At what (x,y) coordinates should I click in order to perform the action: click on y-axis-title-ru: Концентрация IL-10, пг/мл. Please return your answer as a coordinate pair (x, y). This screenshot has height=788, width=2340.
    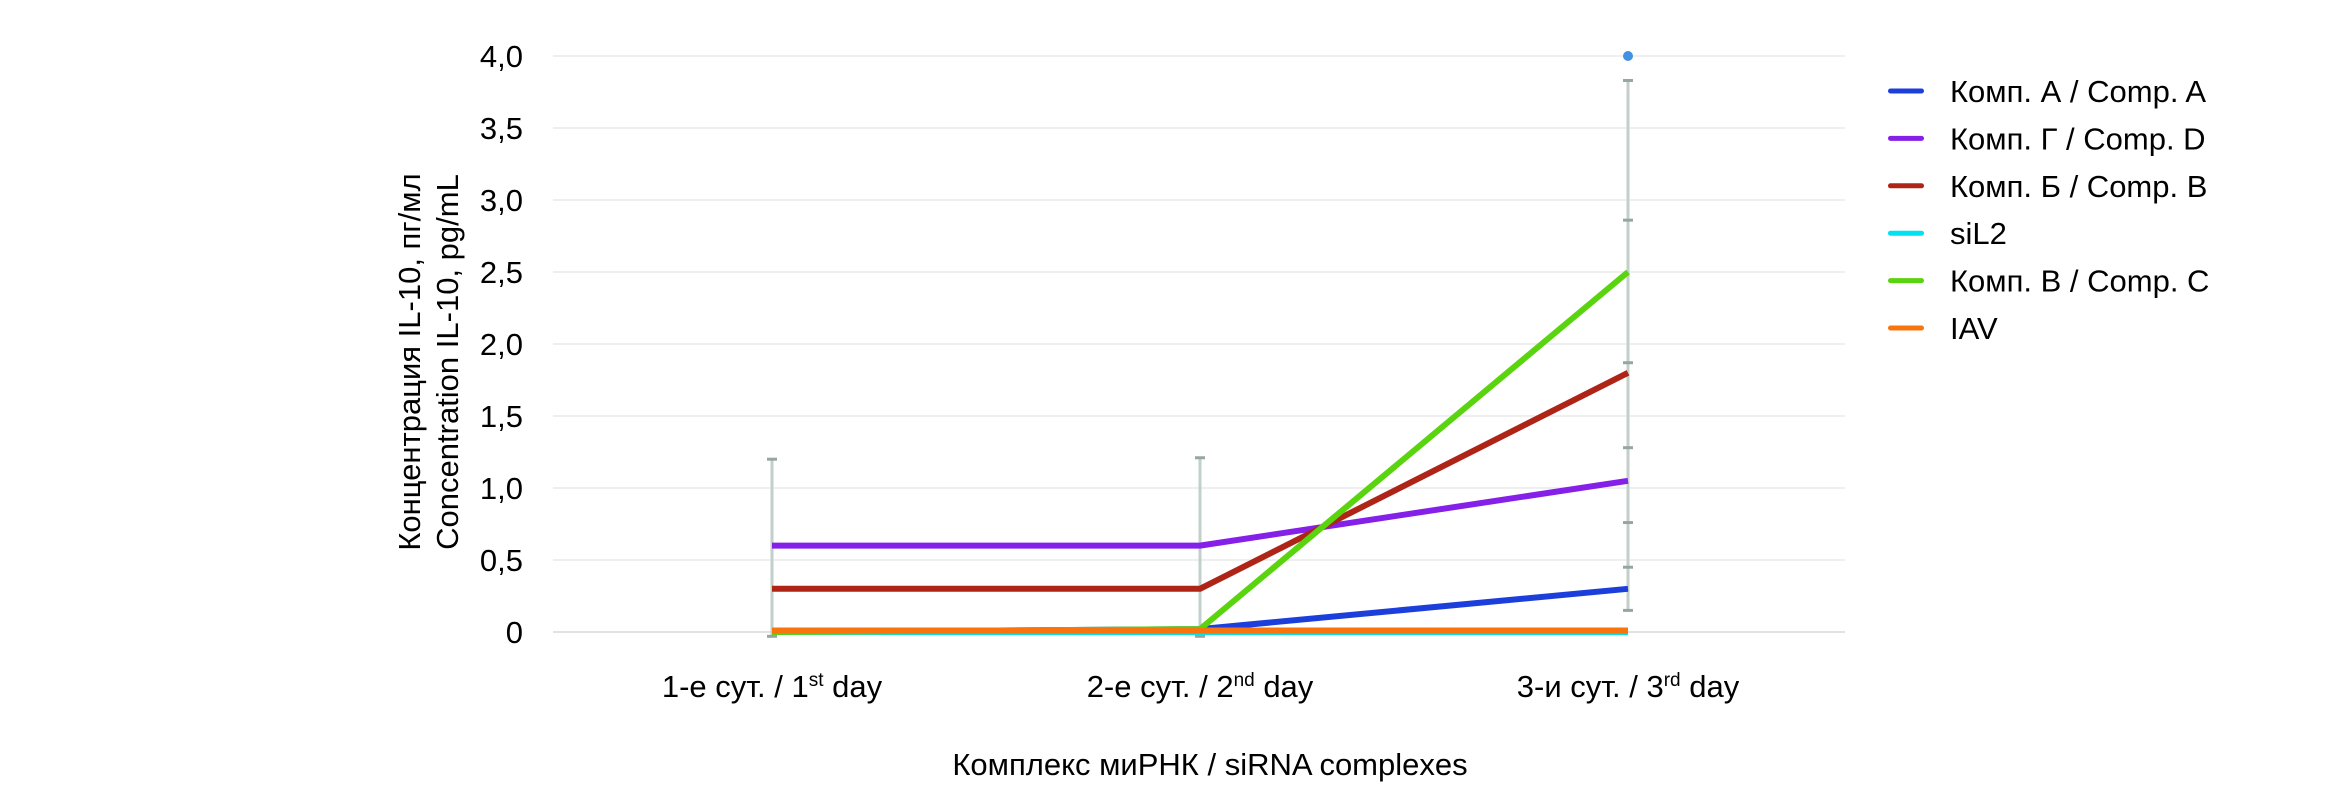
    Looking at the image, I should click on (409, 361).